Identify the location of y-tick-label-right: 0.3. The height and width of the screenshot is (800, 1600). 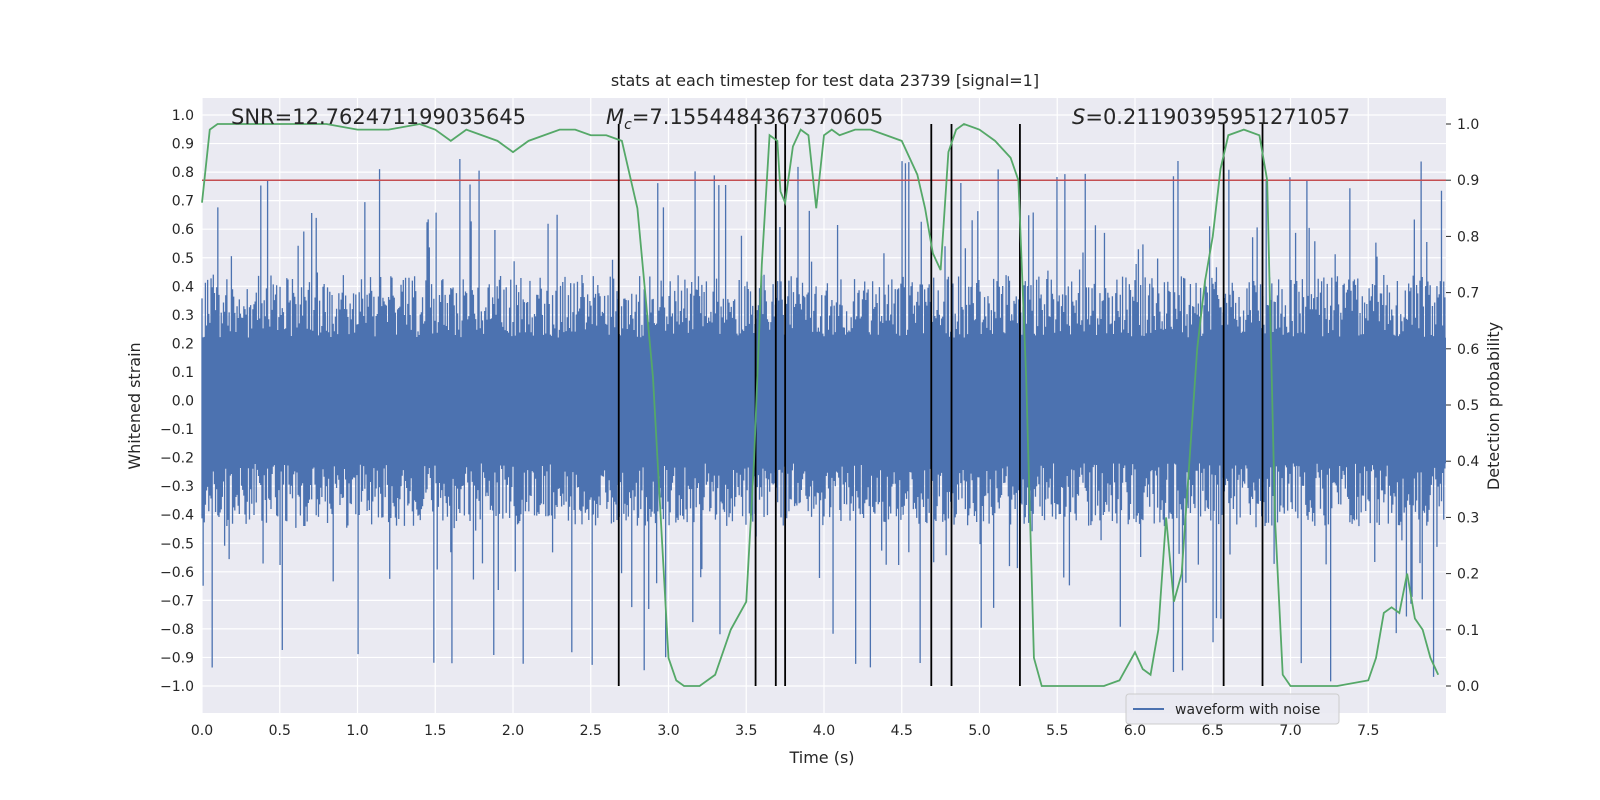
(1468, 518).